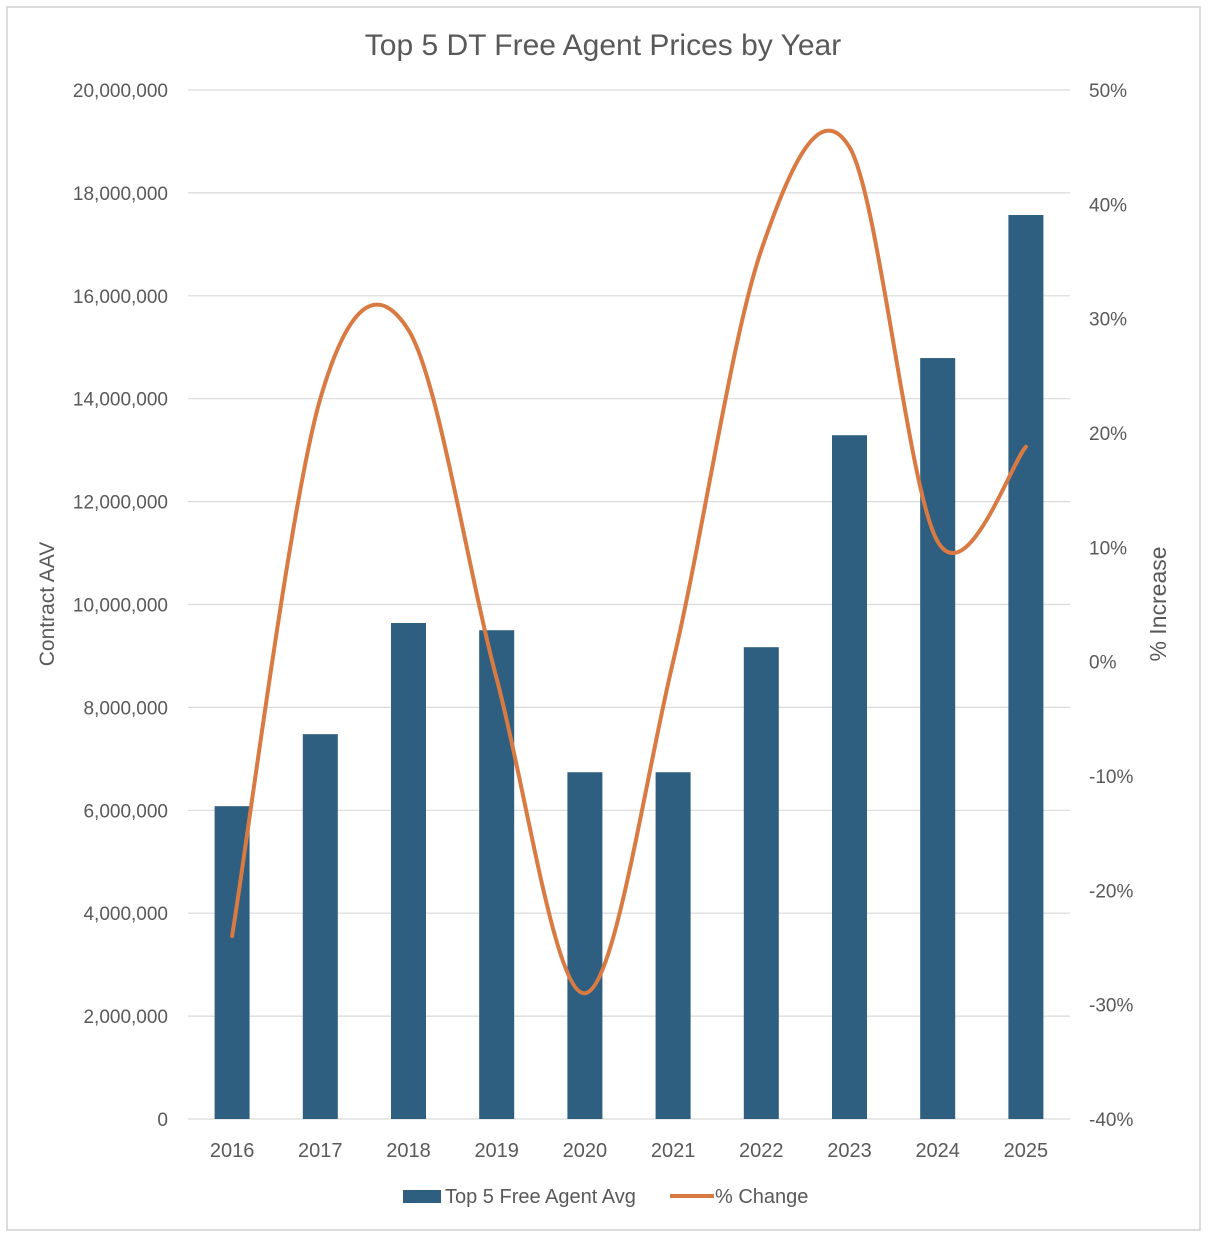 Image resolution: width=1210 pixels, height=1240 pixels. I want to click on y-tick-label: 12,000,000, so click(120, 503).